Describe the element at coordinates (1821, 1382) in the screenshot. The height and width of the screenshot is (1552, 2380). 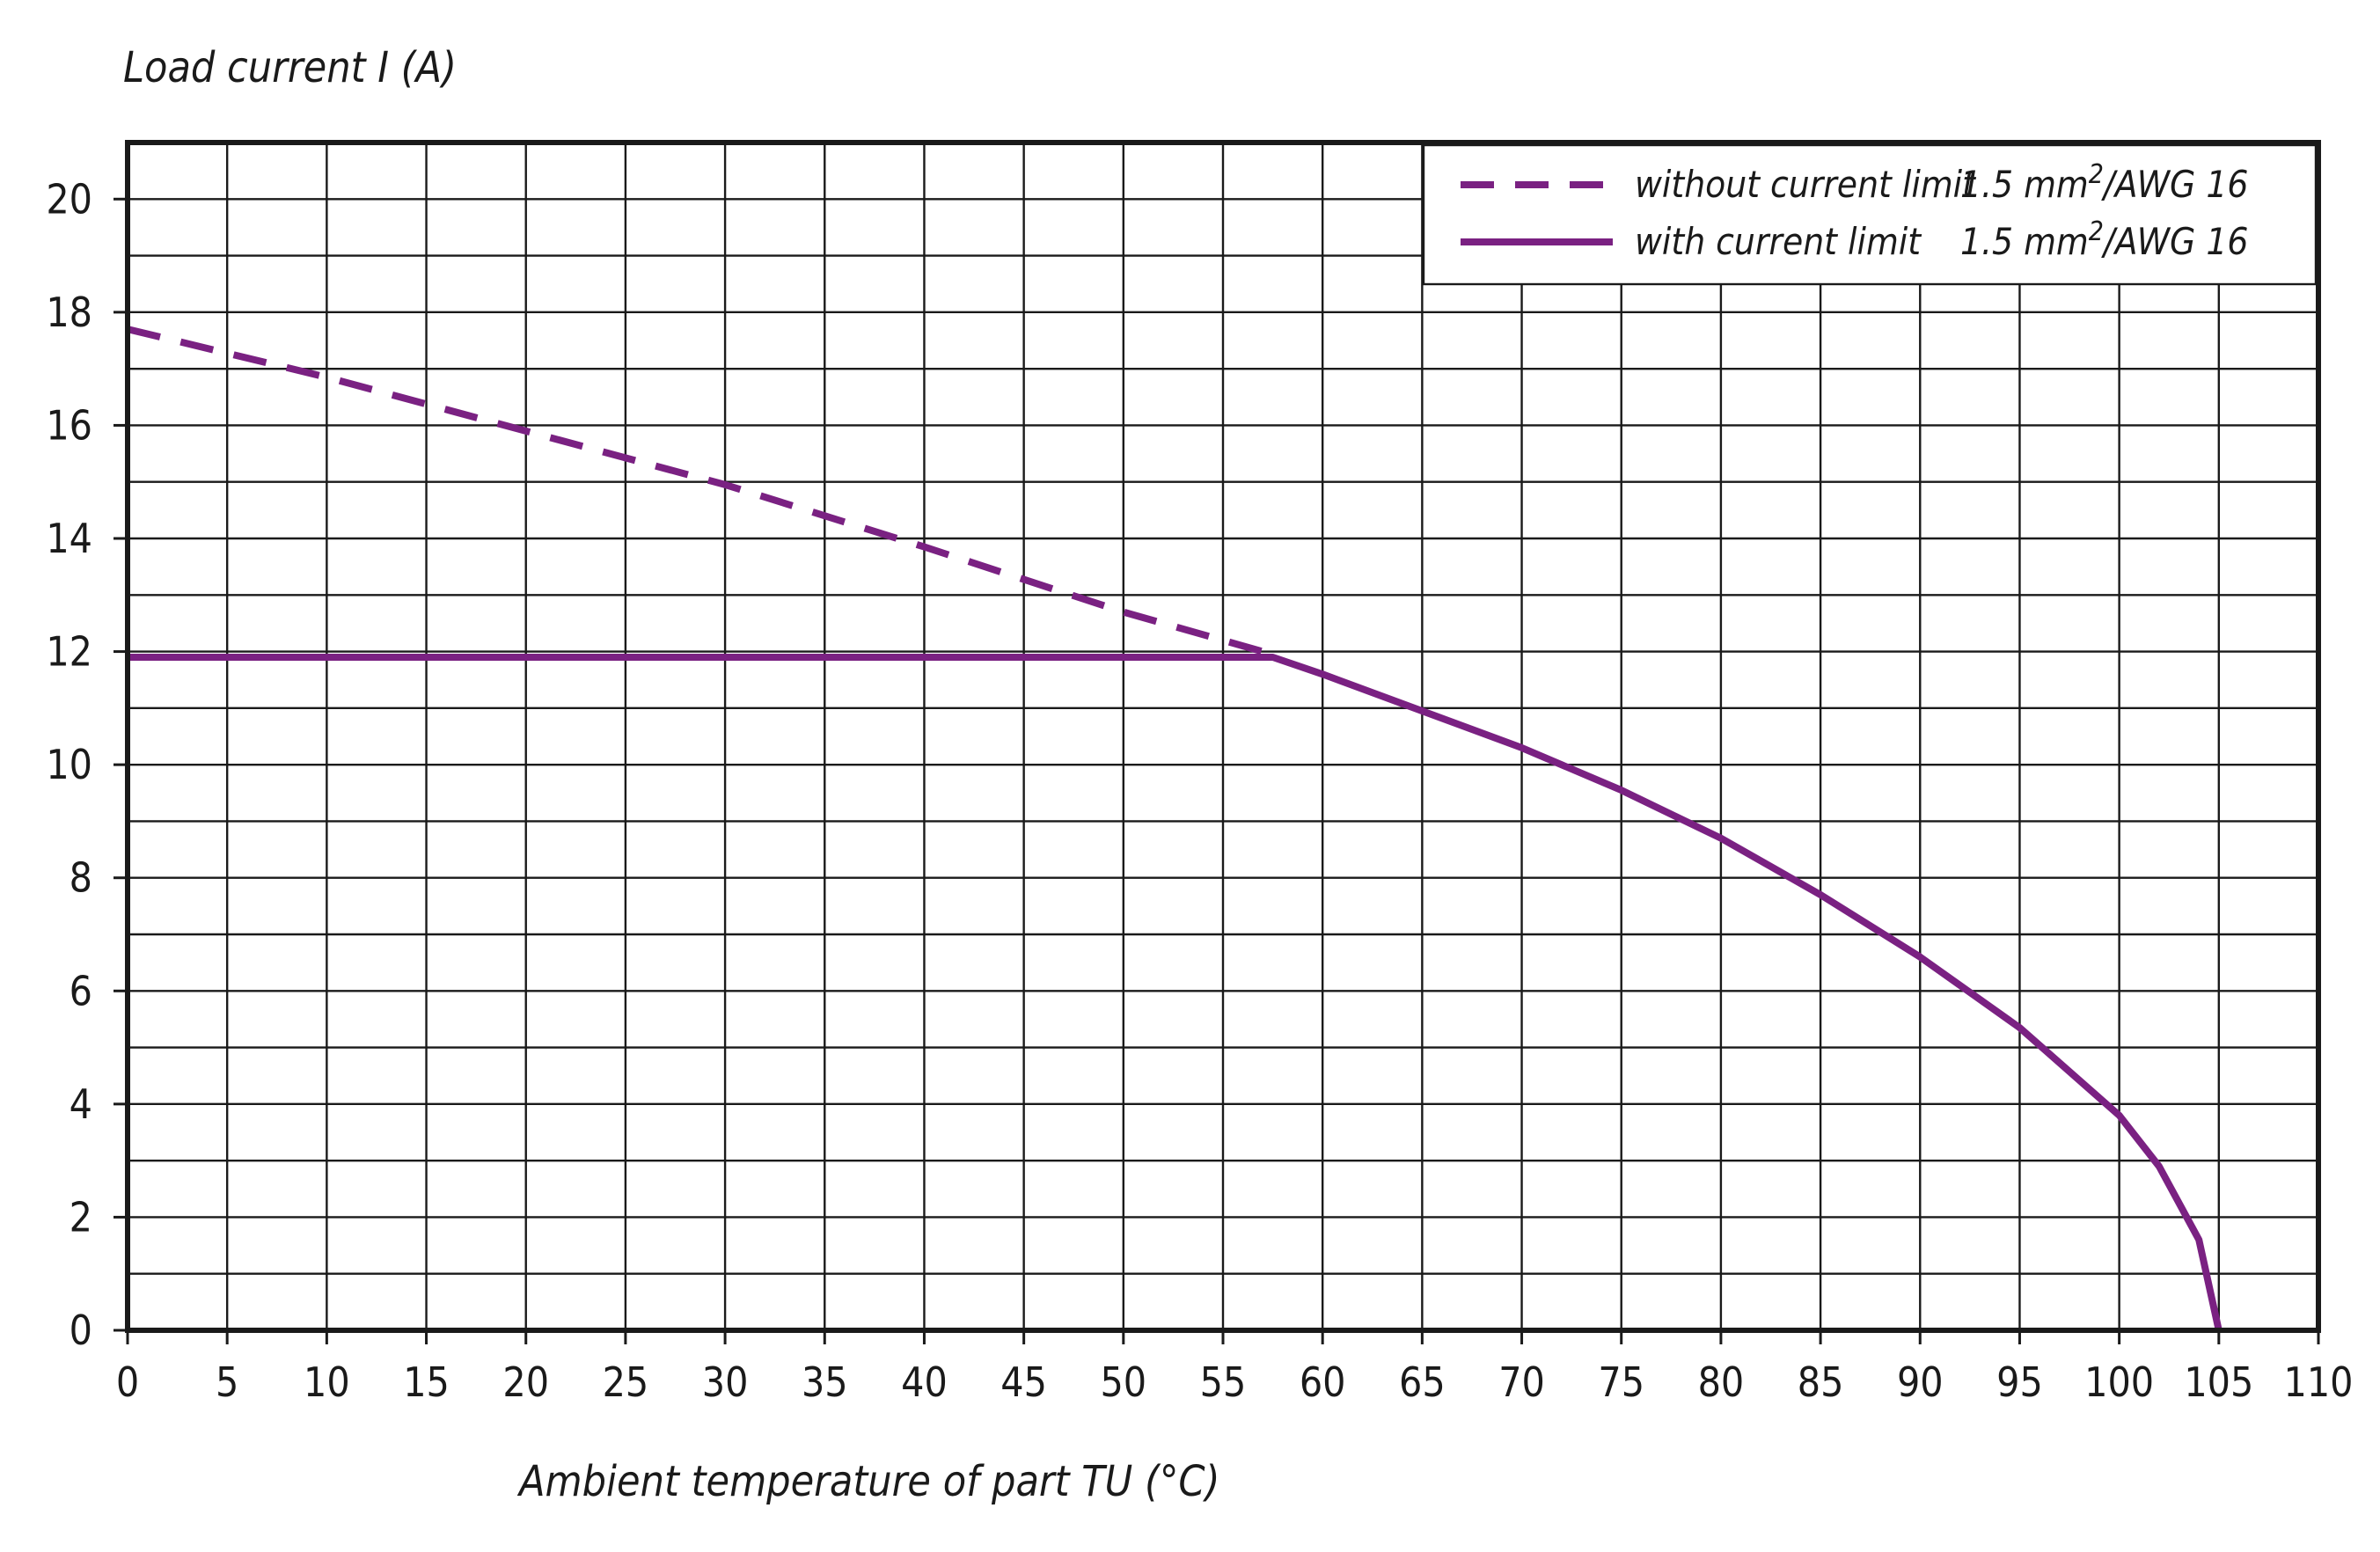
I see `x-tick-label: 85` at that location.